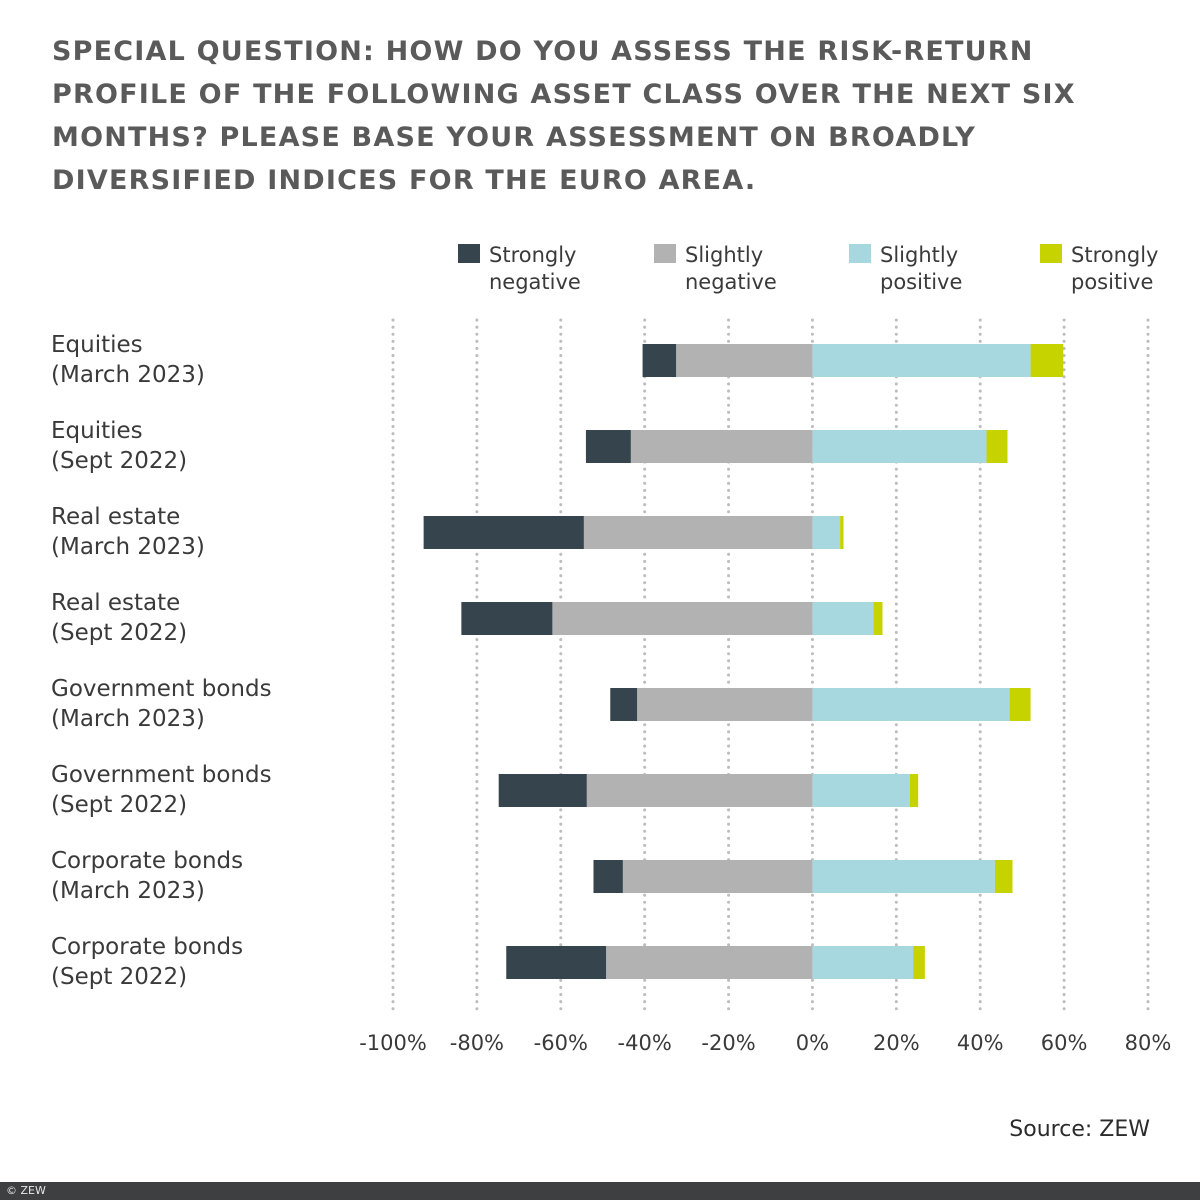 Image resolution: width=1200 pixels, height=1200 pixels. I want to click on x-tick-label: 20%, so click(896, 1043).